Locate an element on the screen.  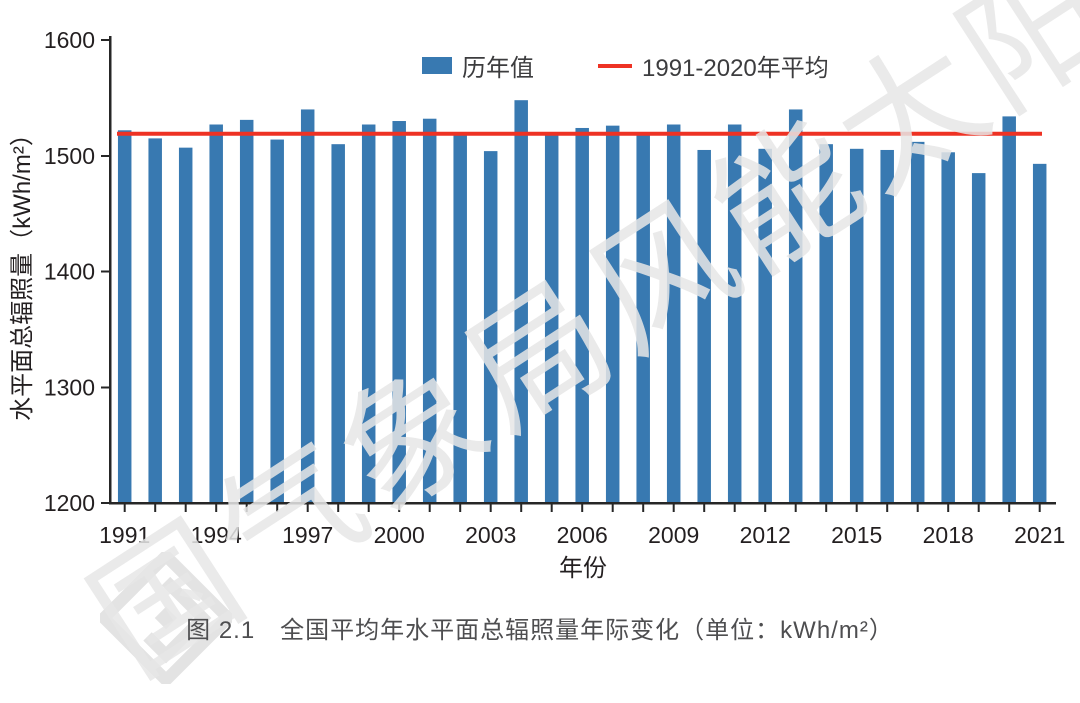
bar-2001 is located at coordinates (429, 311).